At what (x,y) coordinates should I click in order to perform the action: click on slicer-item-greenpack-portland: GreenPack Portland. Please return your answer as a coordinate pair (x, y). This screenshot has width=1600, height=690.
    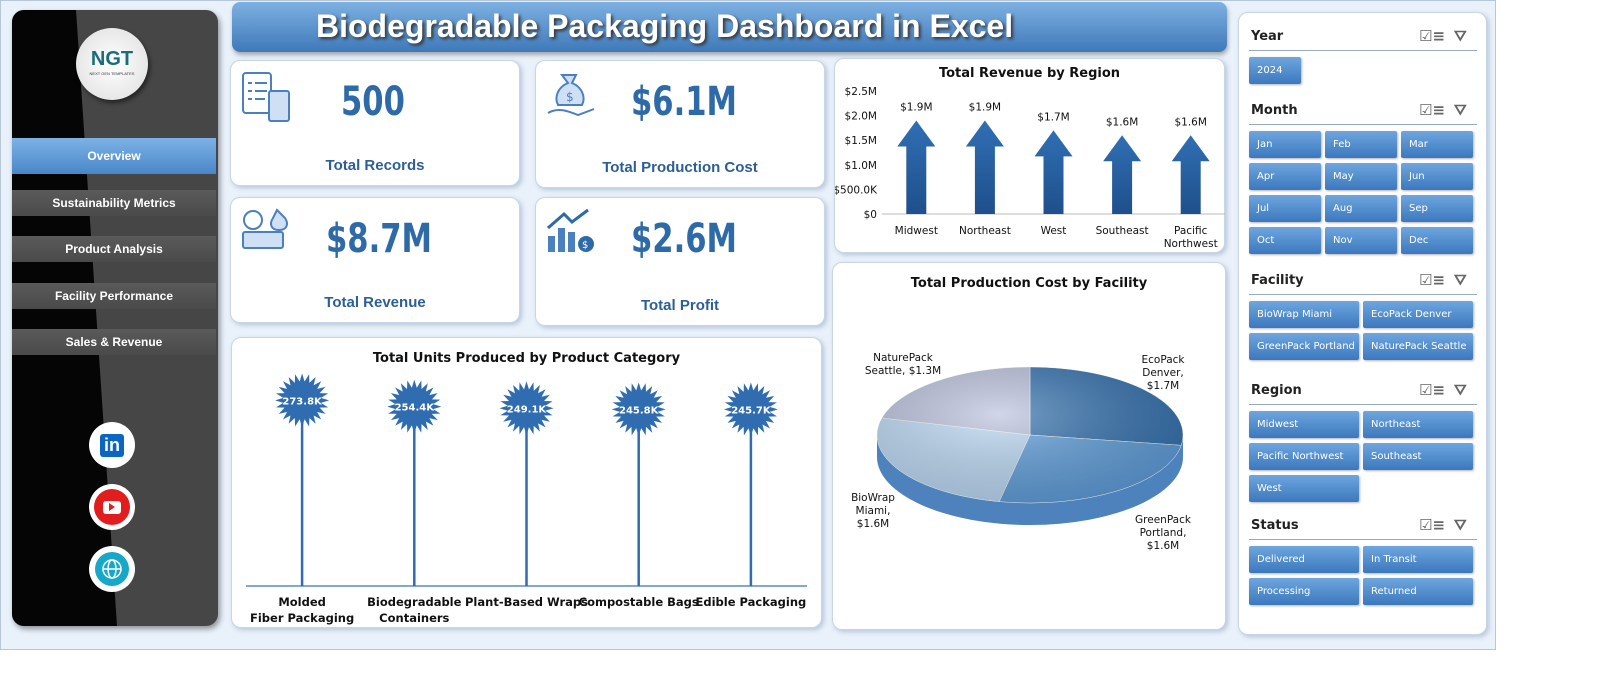
    Looking at the image, I should click on (1304, 346).